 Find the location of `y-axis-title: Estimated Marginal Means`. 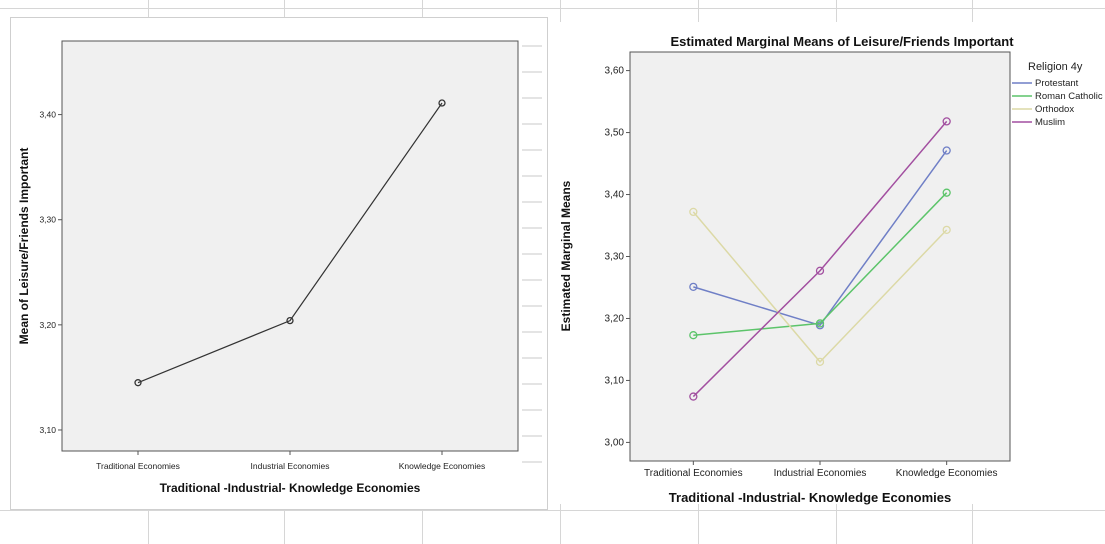

y-axis-title: Estimated Marginal Means is located at coordinates (566, 255).